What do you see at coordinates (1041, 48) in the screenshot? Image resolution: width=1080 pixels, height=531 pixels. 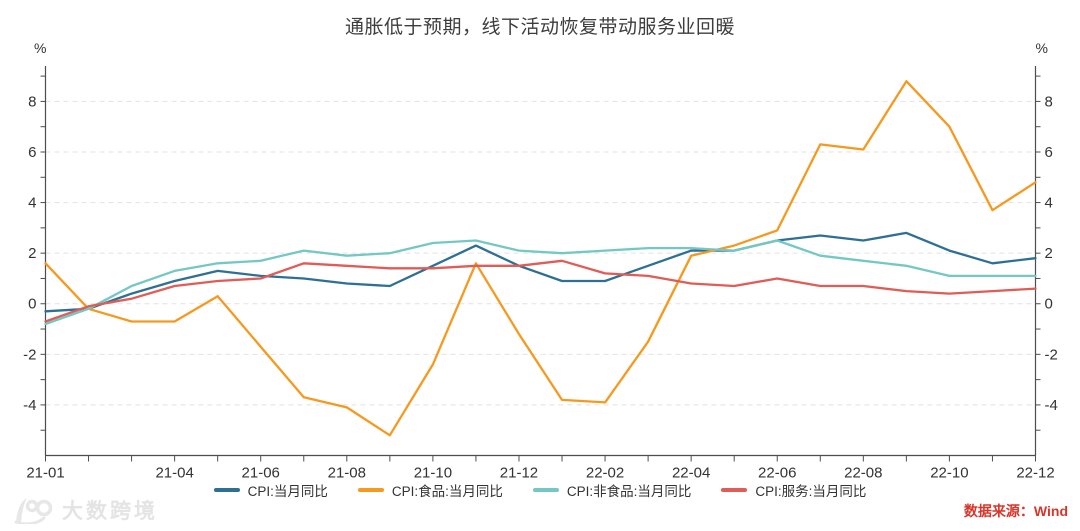 I see `y-axis-unit-right: %` at bounding box center [1041, 48].